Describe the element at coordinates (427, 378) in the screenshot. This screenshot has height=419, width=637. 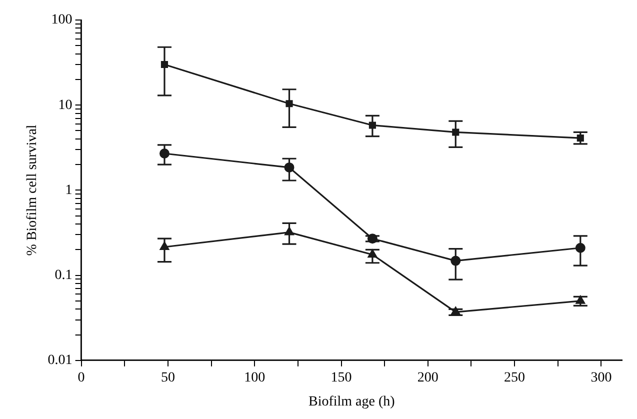
I see `x-tick-label: 200` at that location.